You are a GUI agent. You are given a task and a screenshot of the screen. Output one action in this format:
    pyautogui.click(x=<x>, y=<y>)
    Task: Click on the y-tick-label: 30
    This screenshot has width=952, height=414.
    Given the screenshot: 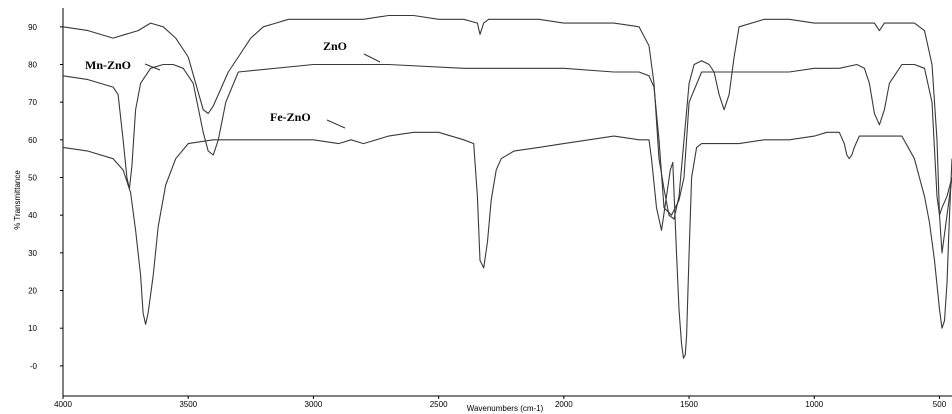 What is the action you would take?
    pyautogui.click(x=32, y=253)
    